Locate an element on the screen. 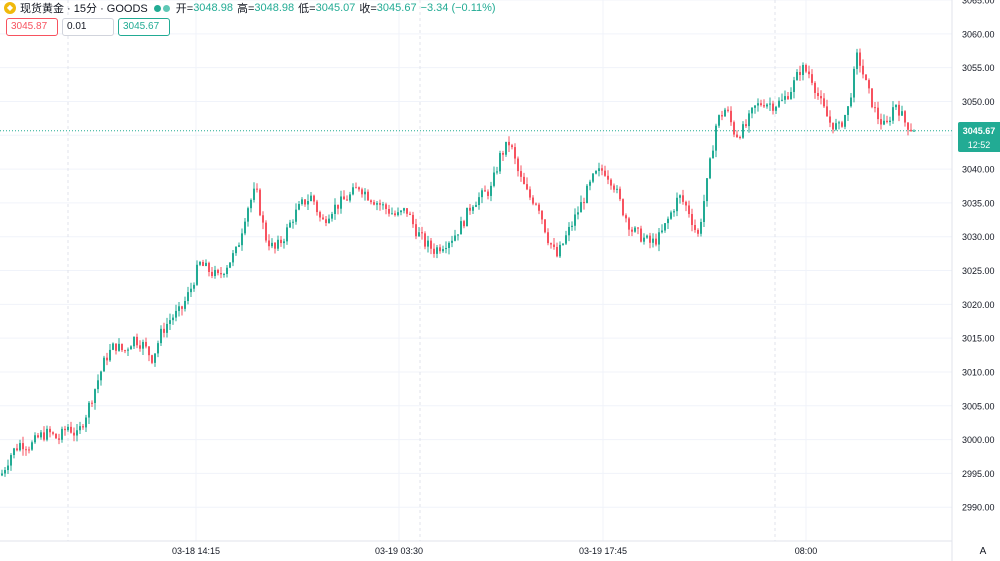  buy-price-button: 3045.67 is located at coordinates (144, 27).